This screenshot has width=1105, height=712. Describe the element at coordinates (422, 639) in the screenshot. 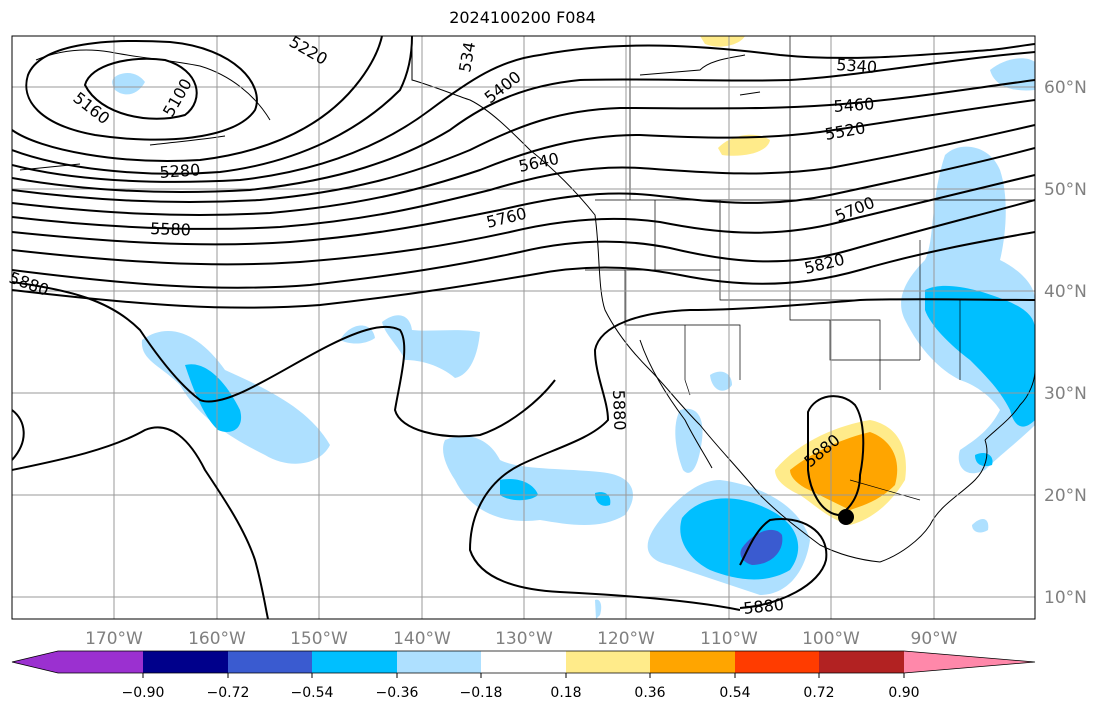

I see `lon-label: 140°W` at that location.